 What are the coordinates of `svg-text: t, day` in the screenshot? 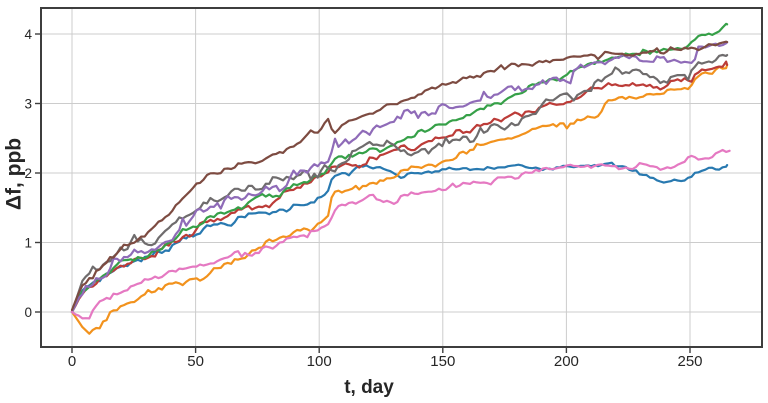 It's located at (369, 387).